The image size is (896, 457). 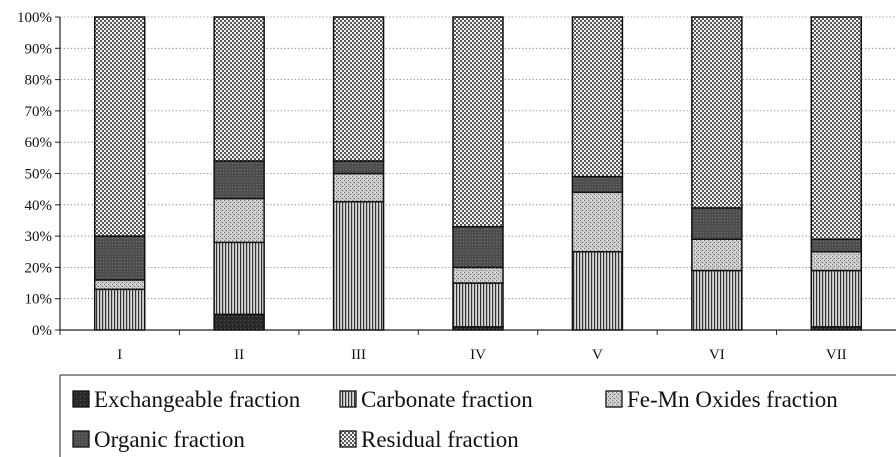 I want to click on y-tick-label: 100%, so click(x=34, y=18).